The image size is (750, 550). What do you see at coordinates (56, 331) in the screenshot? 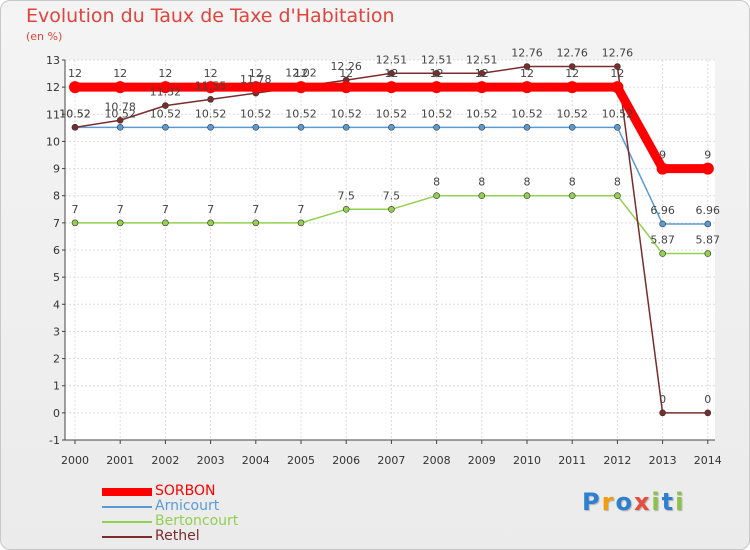
I see `y-tick-label: 3` at bounding box center [56, 331].